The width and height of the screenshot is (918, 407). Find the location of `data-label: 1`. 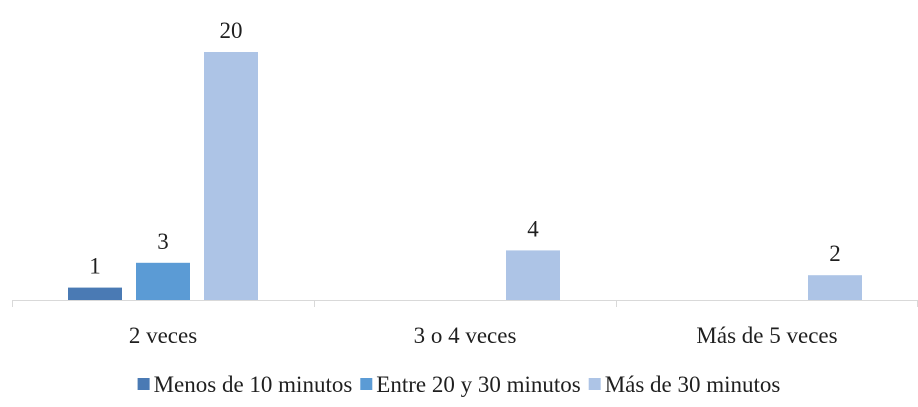

data-label: 1 is located at coordinates (95, 266).